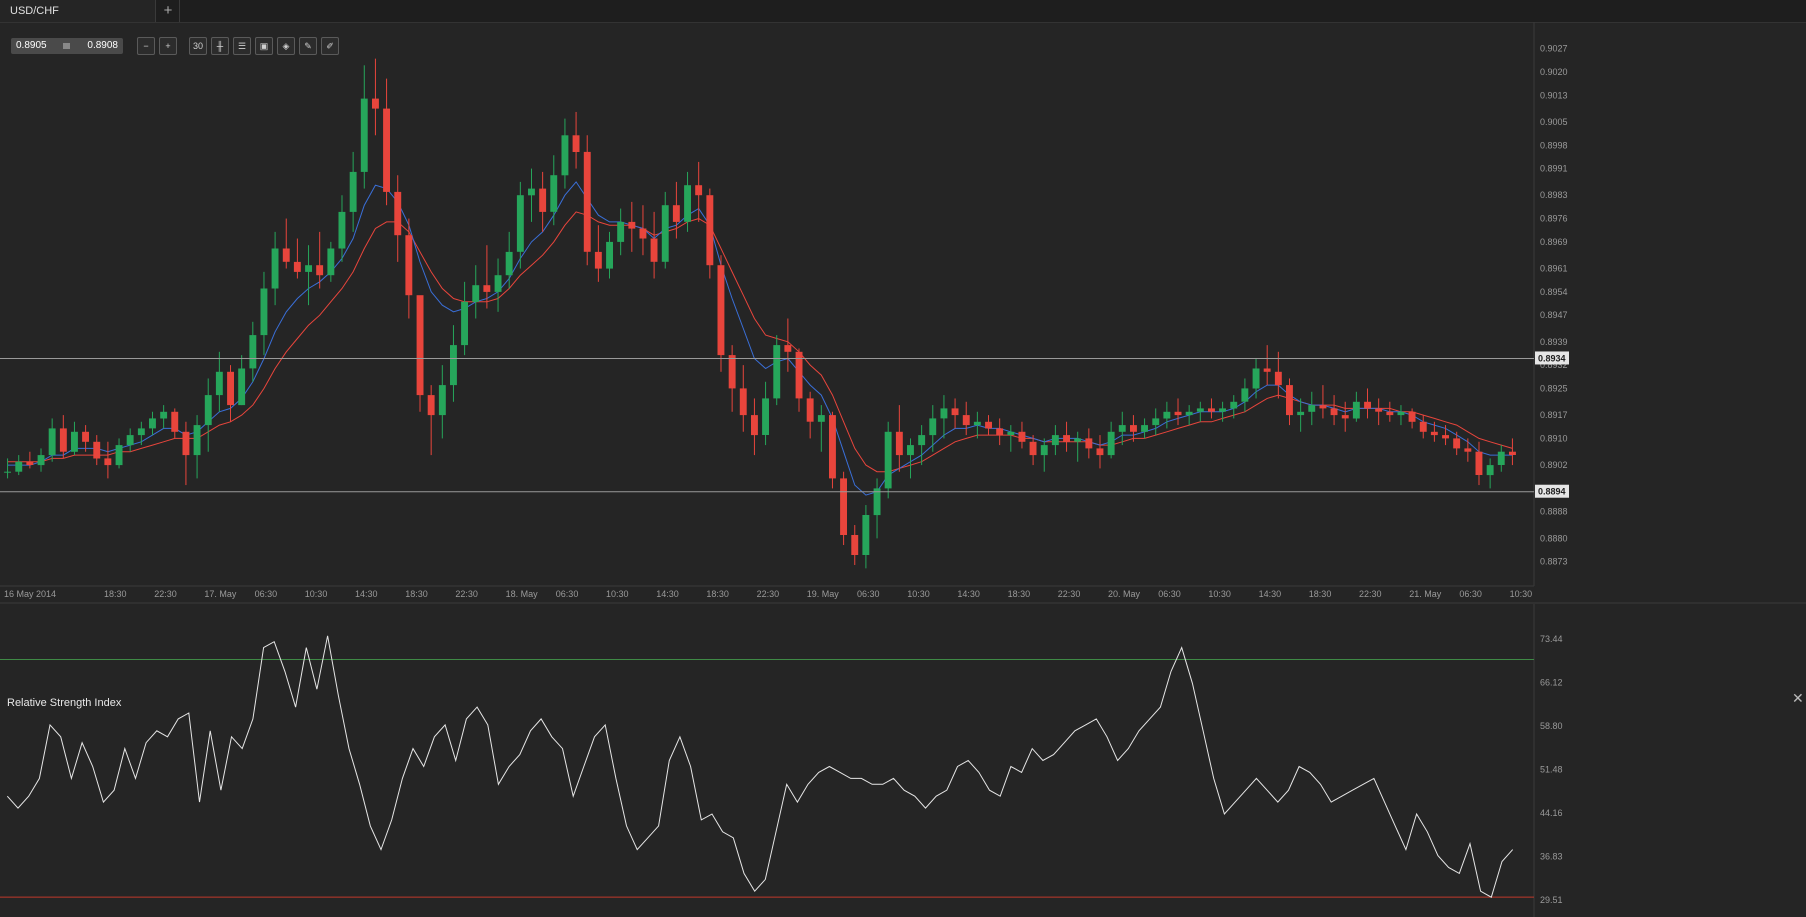 This screenshot has height=917, width=1806. I want to click on add-tab-button: +, so click(168, 11).